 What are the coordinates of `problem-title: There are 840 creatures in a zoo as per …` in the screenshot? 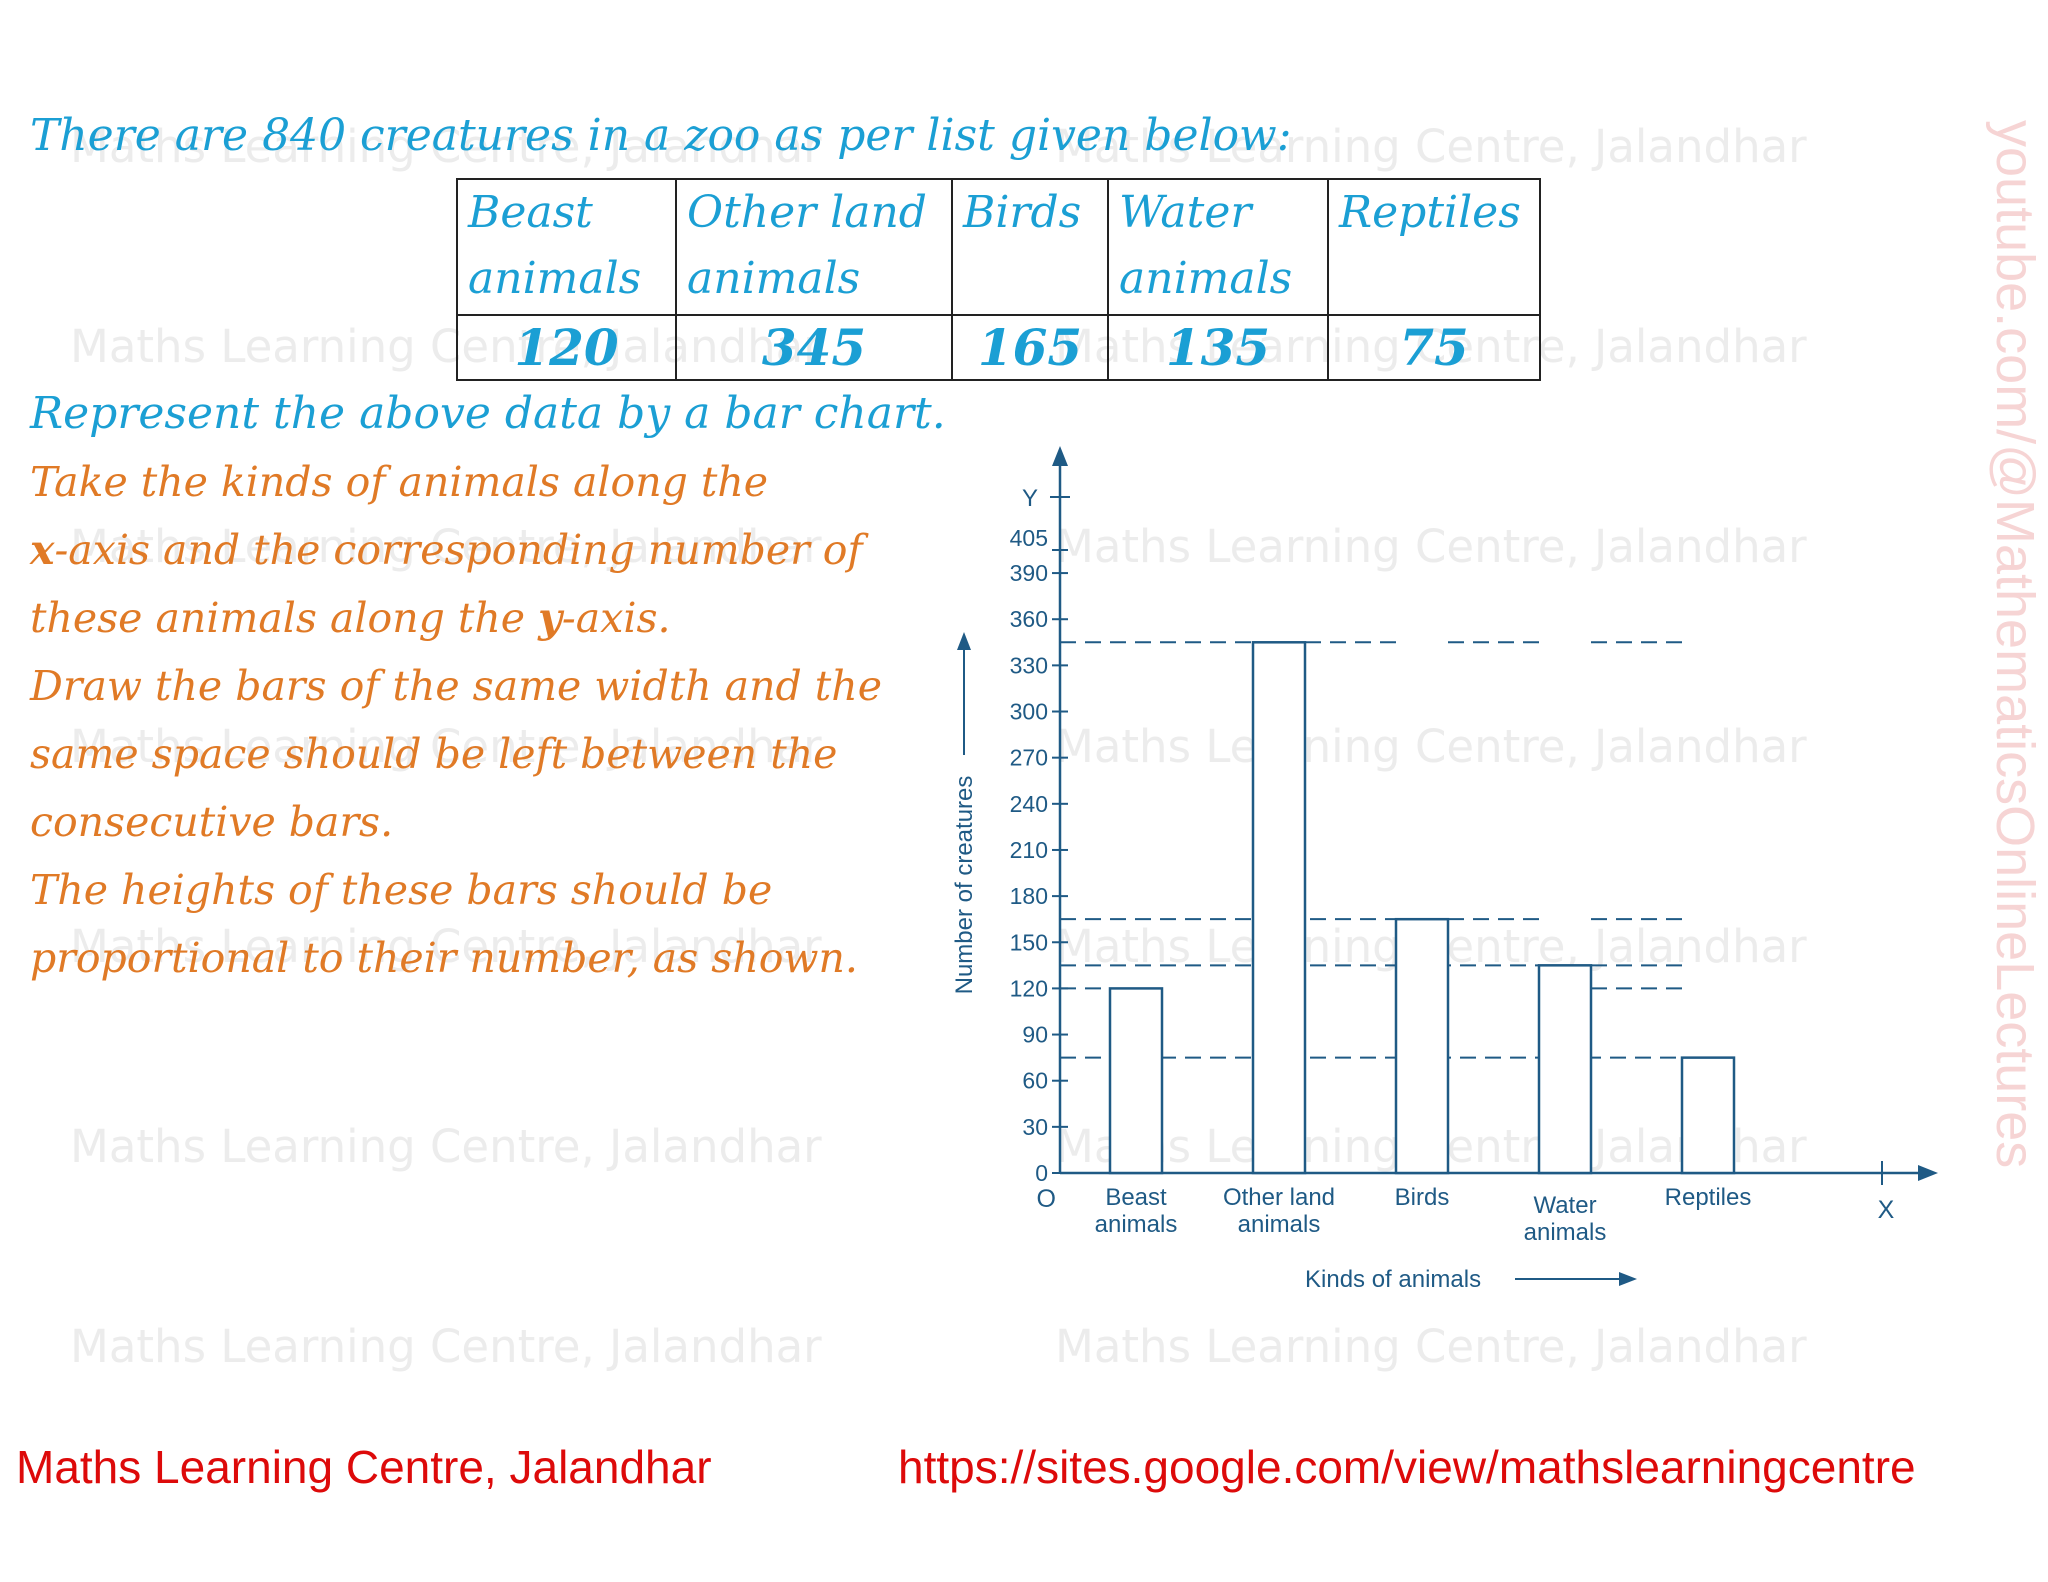 It's located at (661, 135).